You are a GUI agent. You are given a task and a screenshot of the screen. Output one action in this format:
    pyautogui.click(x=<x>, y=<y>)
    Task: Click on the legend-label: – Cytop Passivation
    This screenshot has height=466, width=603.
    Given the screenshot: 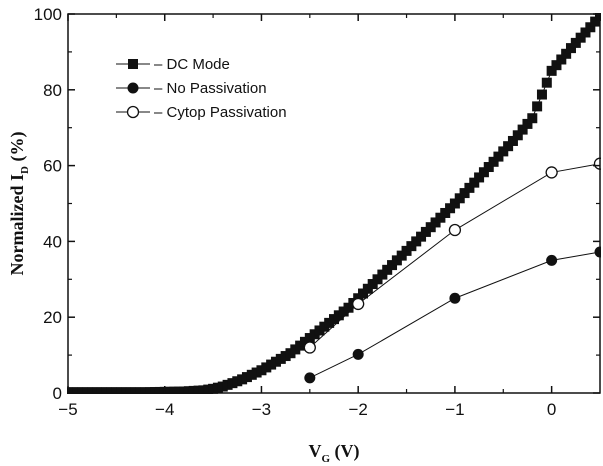 What is the action you would take?
    pyautogui.click(x=220, y=112)
    